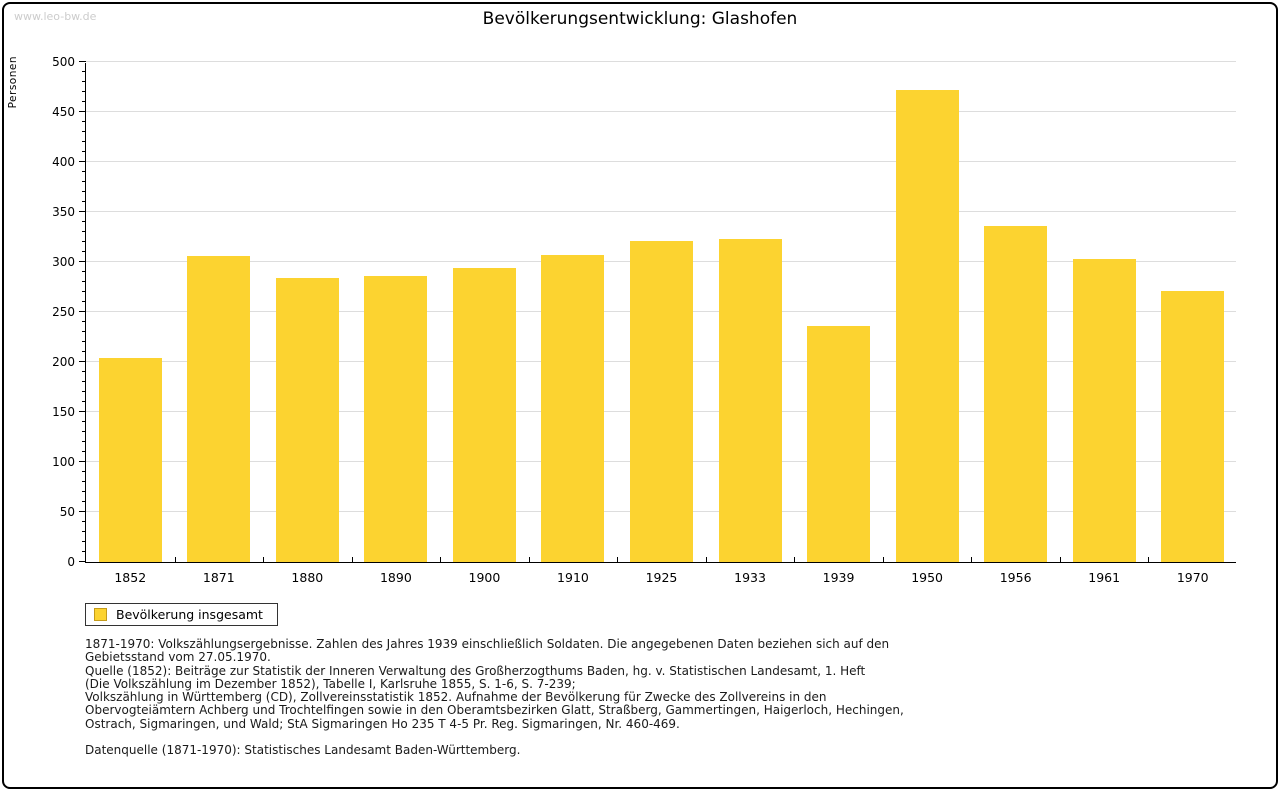 This screenshot has width=1280, height=791. Describe the element at coordinates (63, 62) in the screenshot. I see `y-tick-label: 500` at that location.